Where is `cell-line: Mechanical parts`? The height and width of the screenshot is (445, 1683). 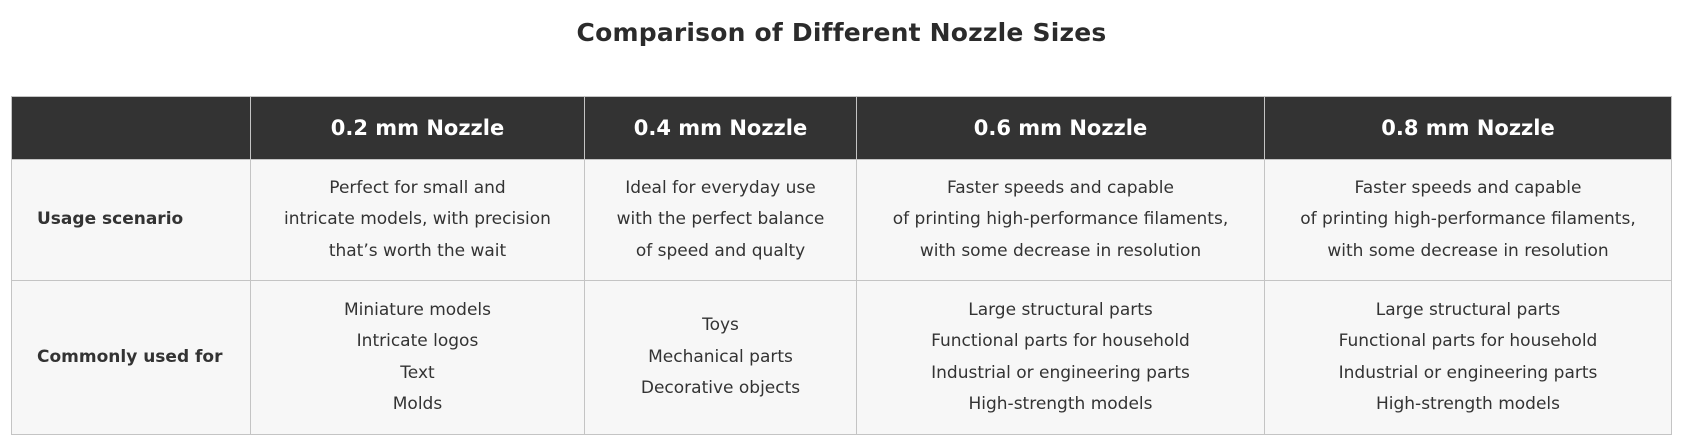 cell-line: Mechanical parts is located at coordinates (720, 356).